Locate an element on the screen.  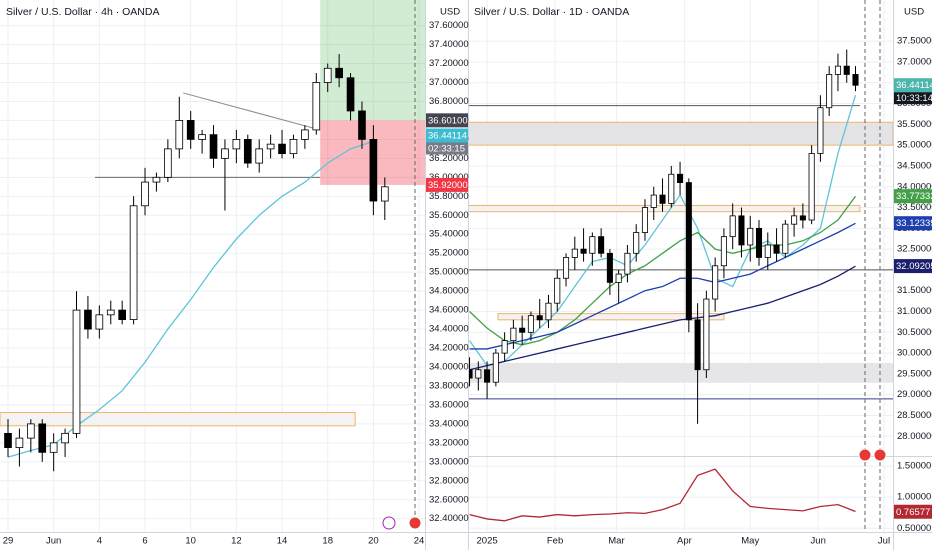
indicator-pane is located at coordinates (662, 495).